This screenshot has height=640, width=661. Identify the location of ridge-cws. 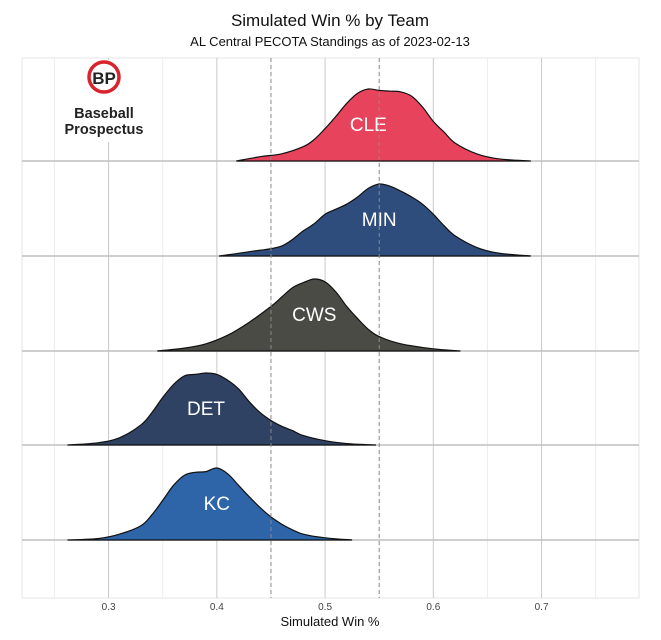
(309, 315).